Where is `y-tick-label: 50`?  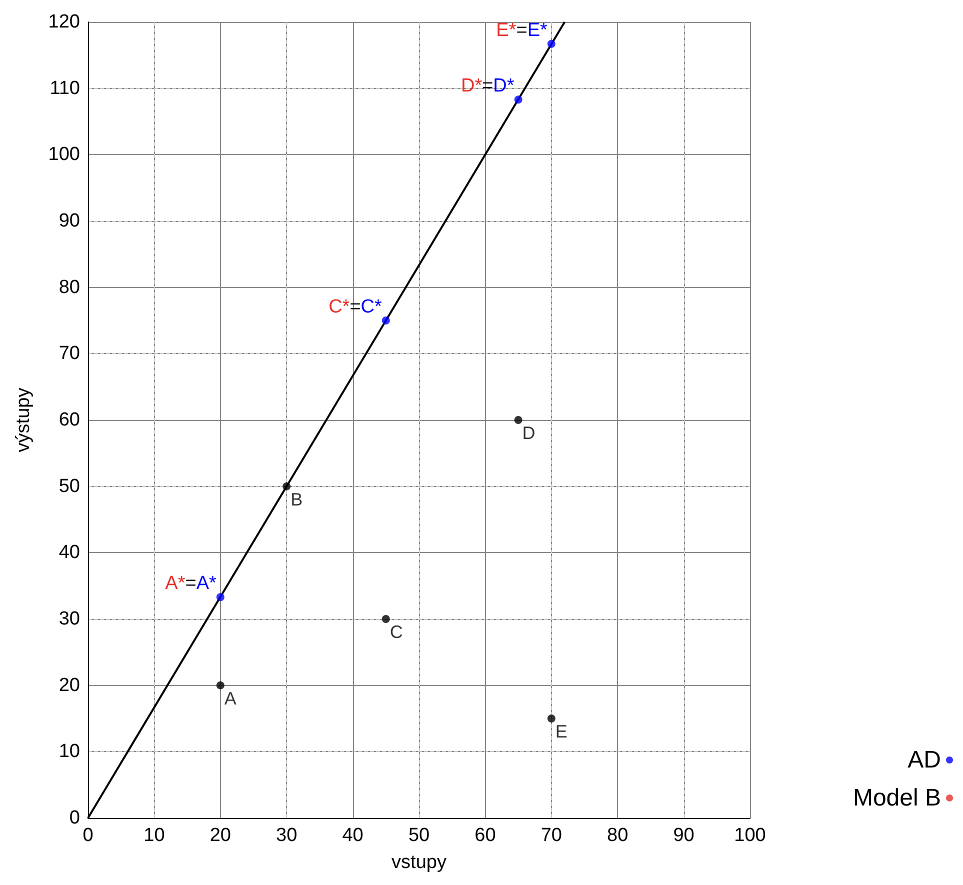
y-tick-label: 50 is located at coordinates (69, 486).